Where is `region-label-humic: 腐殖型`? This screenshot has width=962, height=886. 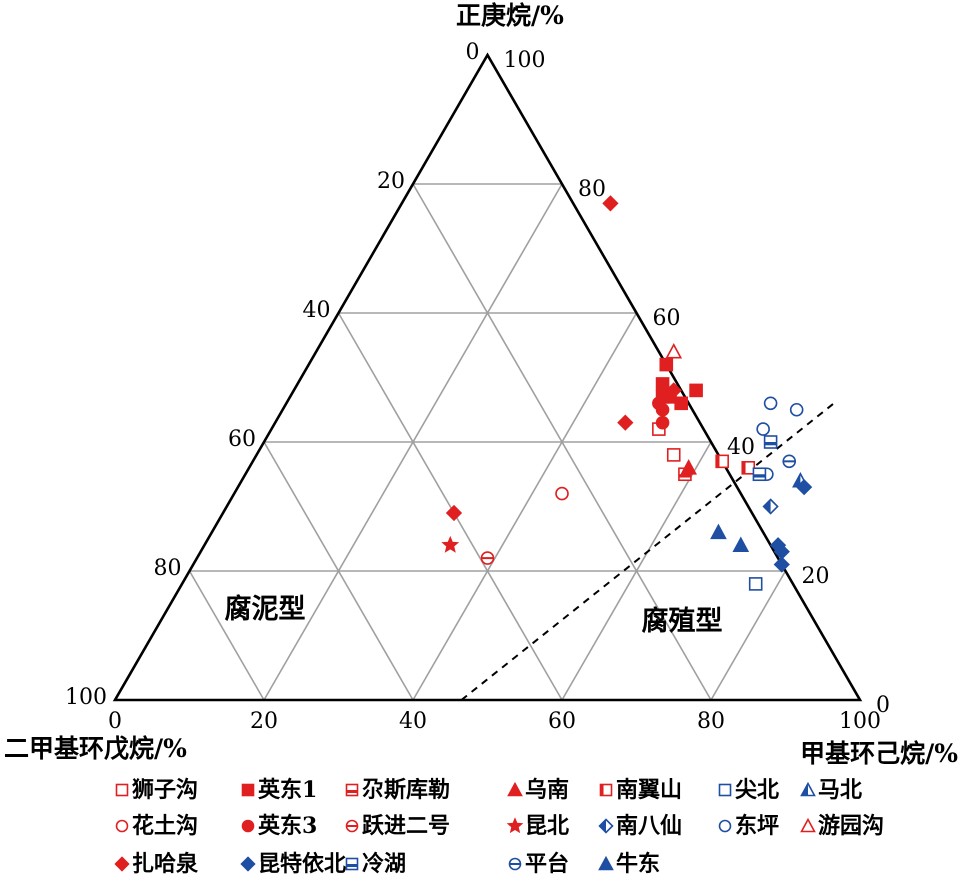 region-label-humic: 腐殖型 is located at coordinates (682, 621).